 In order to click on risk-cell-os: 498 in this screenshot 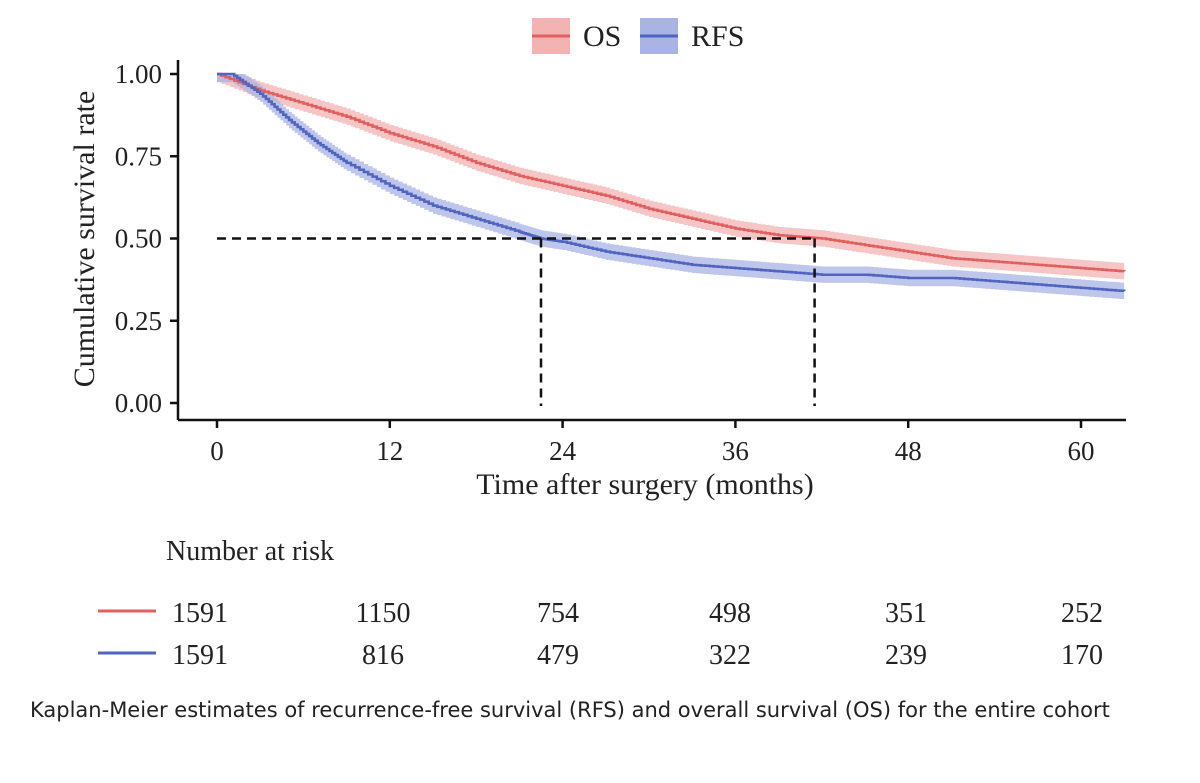, I will do `click(730, 613)`.